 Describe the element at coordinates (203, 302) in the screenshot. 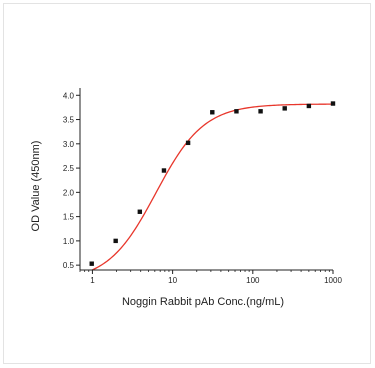

I see `x-axis-title: Noggin Rabbit pAb Conc.(ng/mL)` at that location.